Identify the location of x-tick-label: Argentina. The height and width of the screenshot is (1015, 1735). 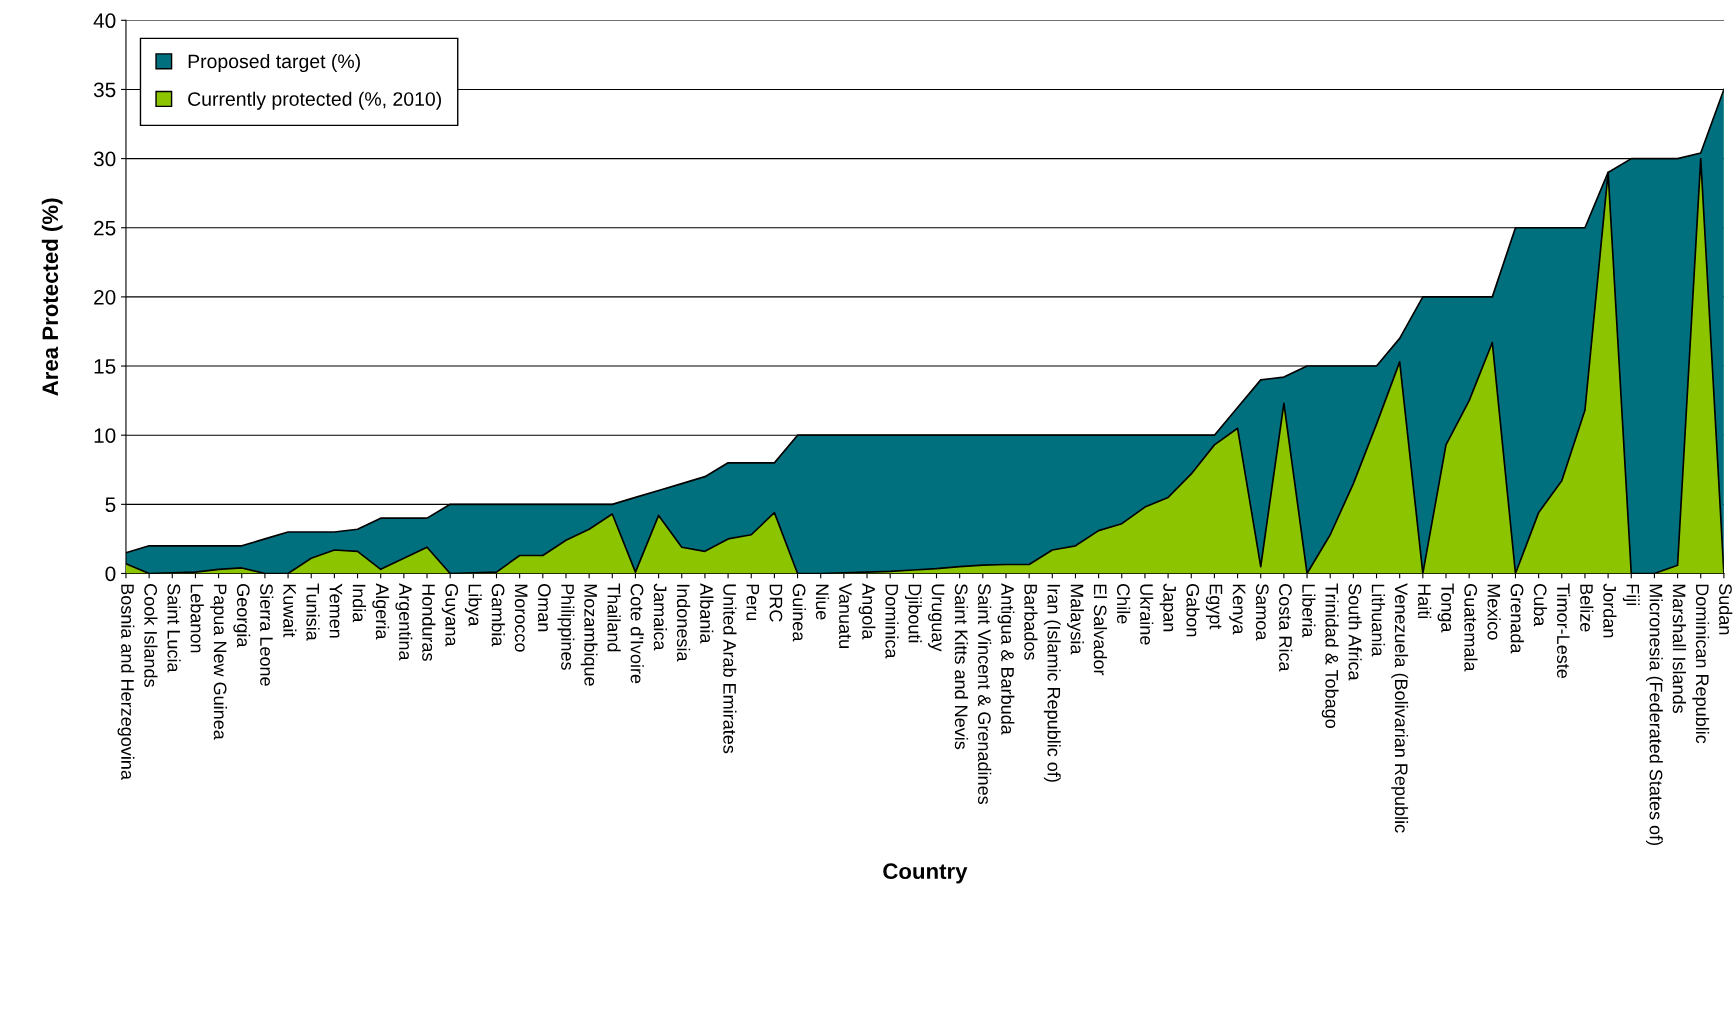
(404, 622).